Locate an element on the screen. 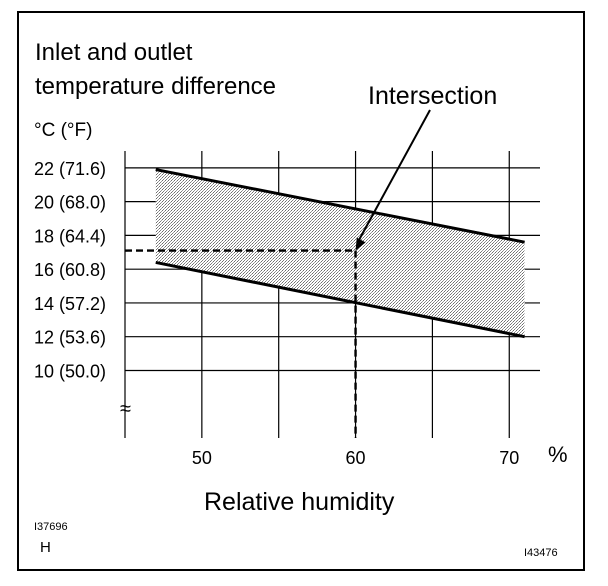 Image resolution: width=608 pixels, height=586 pixels. figure-code-bottom-right: I43476 is located at coordinates (541, 553).